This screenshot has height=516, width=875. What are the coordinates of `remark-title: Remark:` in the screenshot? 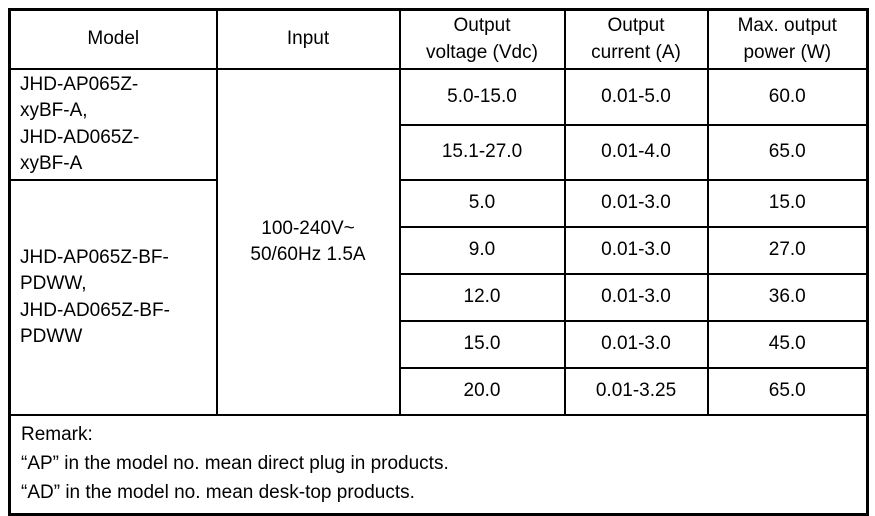 It's located at (57, 435).